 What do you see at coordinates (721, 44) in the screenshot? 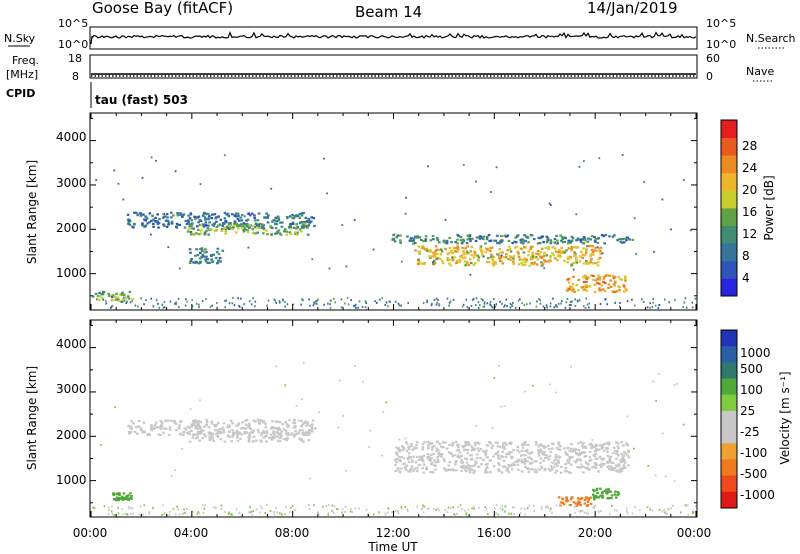
I see `nsearch-tick-bottom: 10^0` at bounding box center [721, 44].